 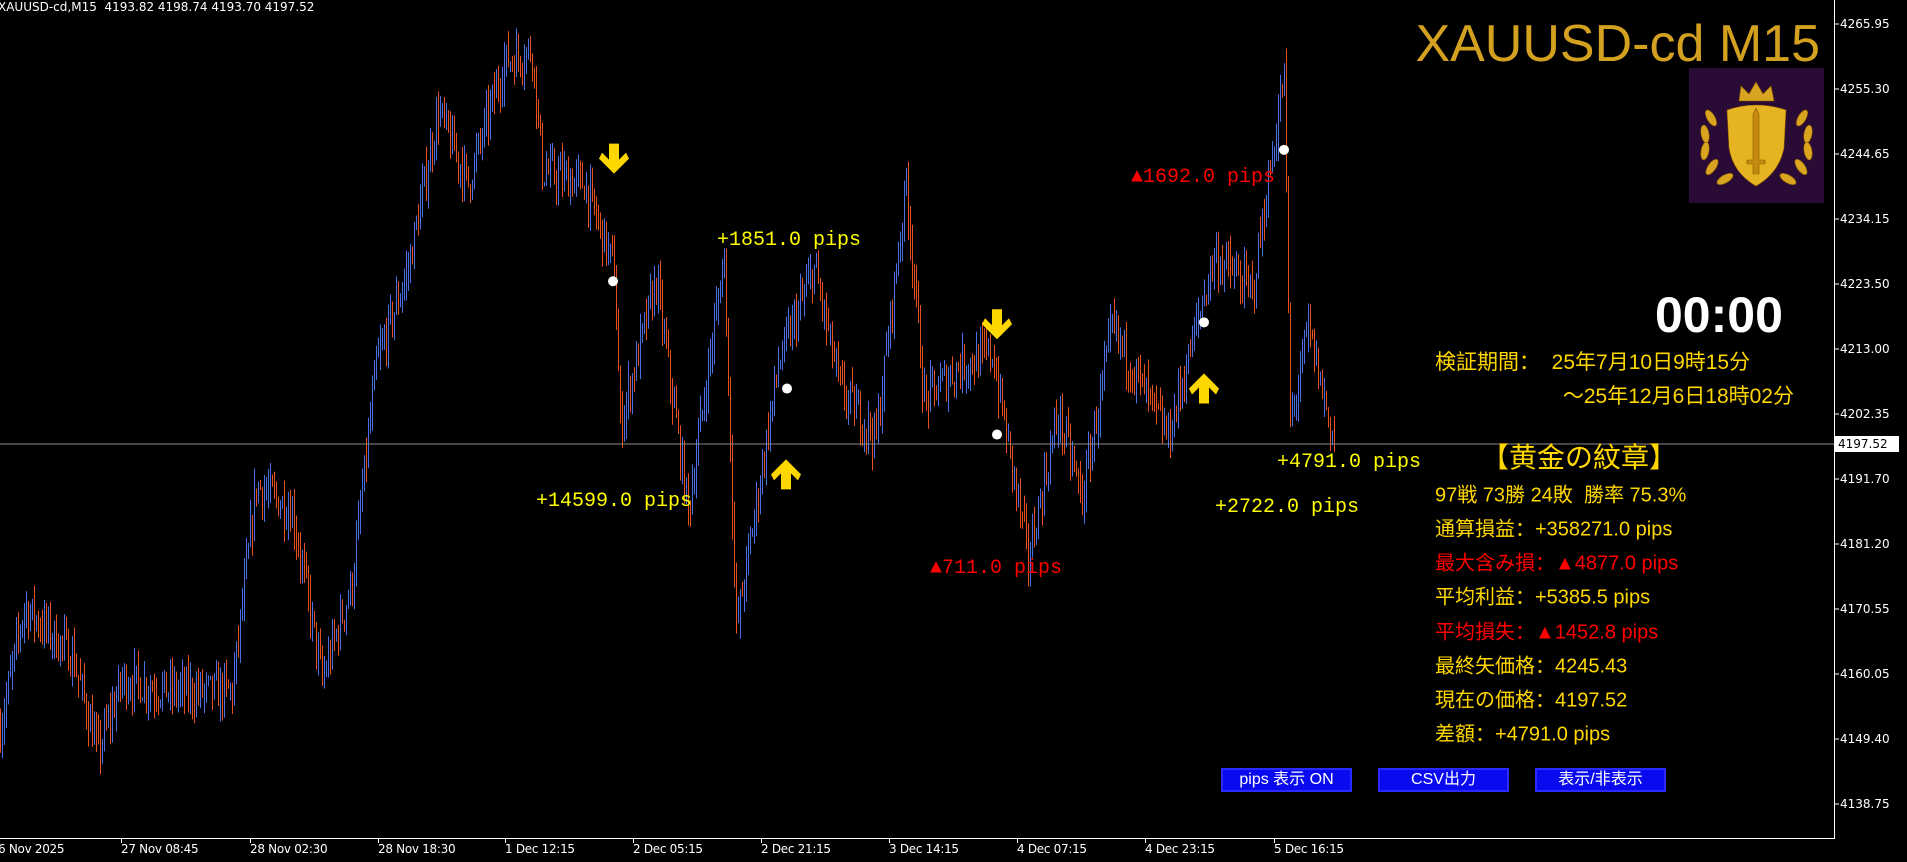 What do you see at coordinates (1443, 780) in the screenshot?
I see `csv-export-button: CSV出力` at bounding box center [1443, 780].